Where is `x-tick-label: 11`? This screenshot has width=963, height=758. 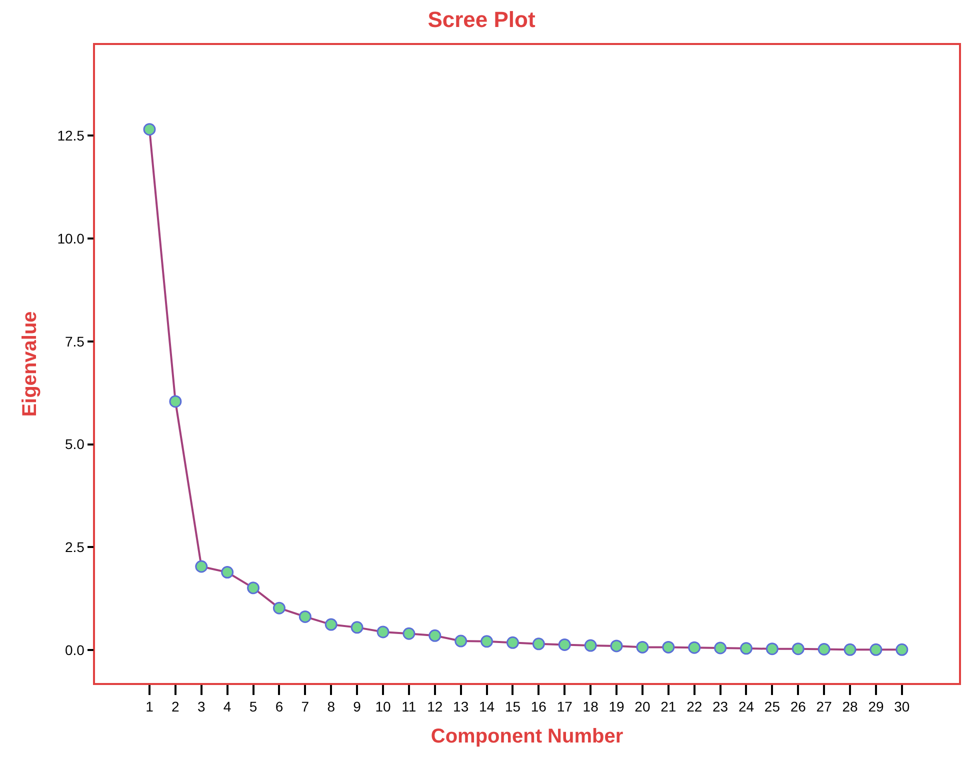 x-tick-label: 11 is located at coordinates (409, 706).